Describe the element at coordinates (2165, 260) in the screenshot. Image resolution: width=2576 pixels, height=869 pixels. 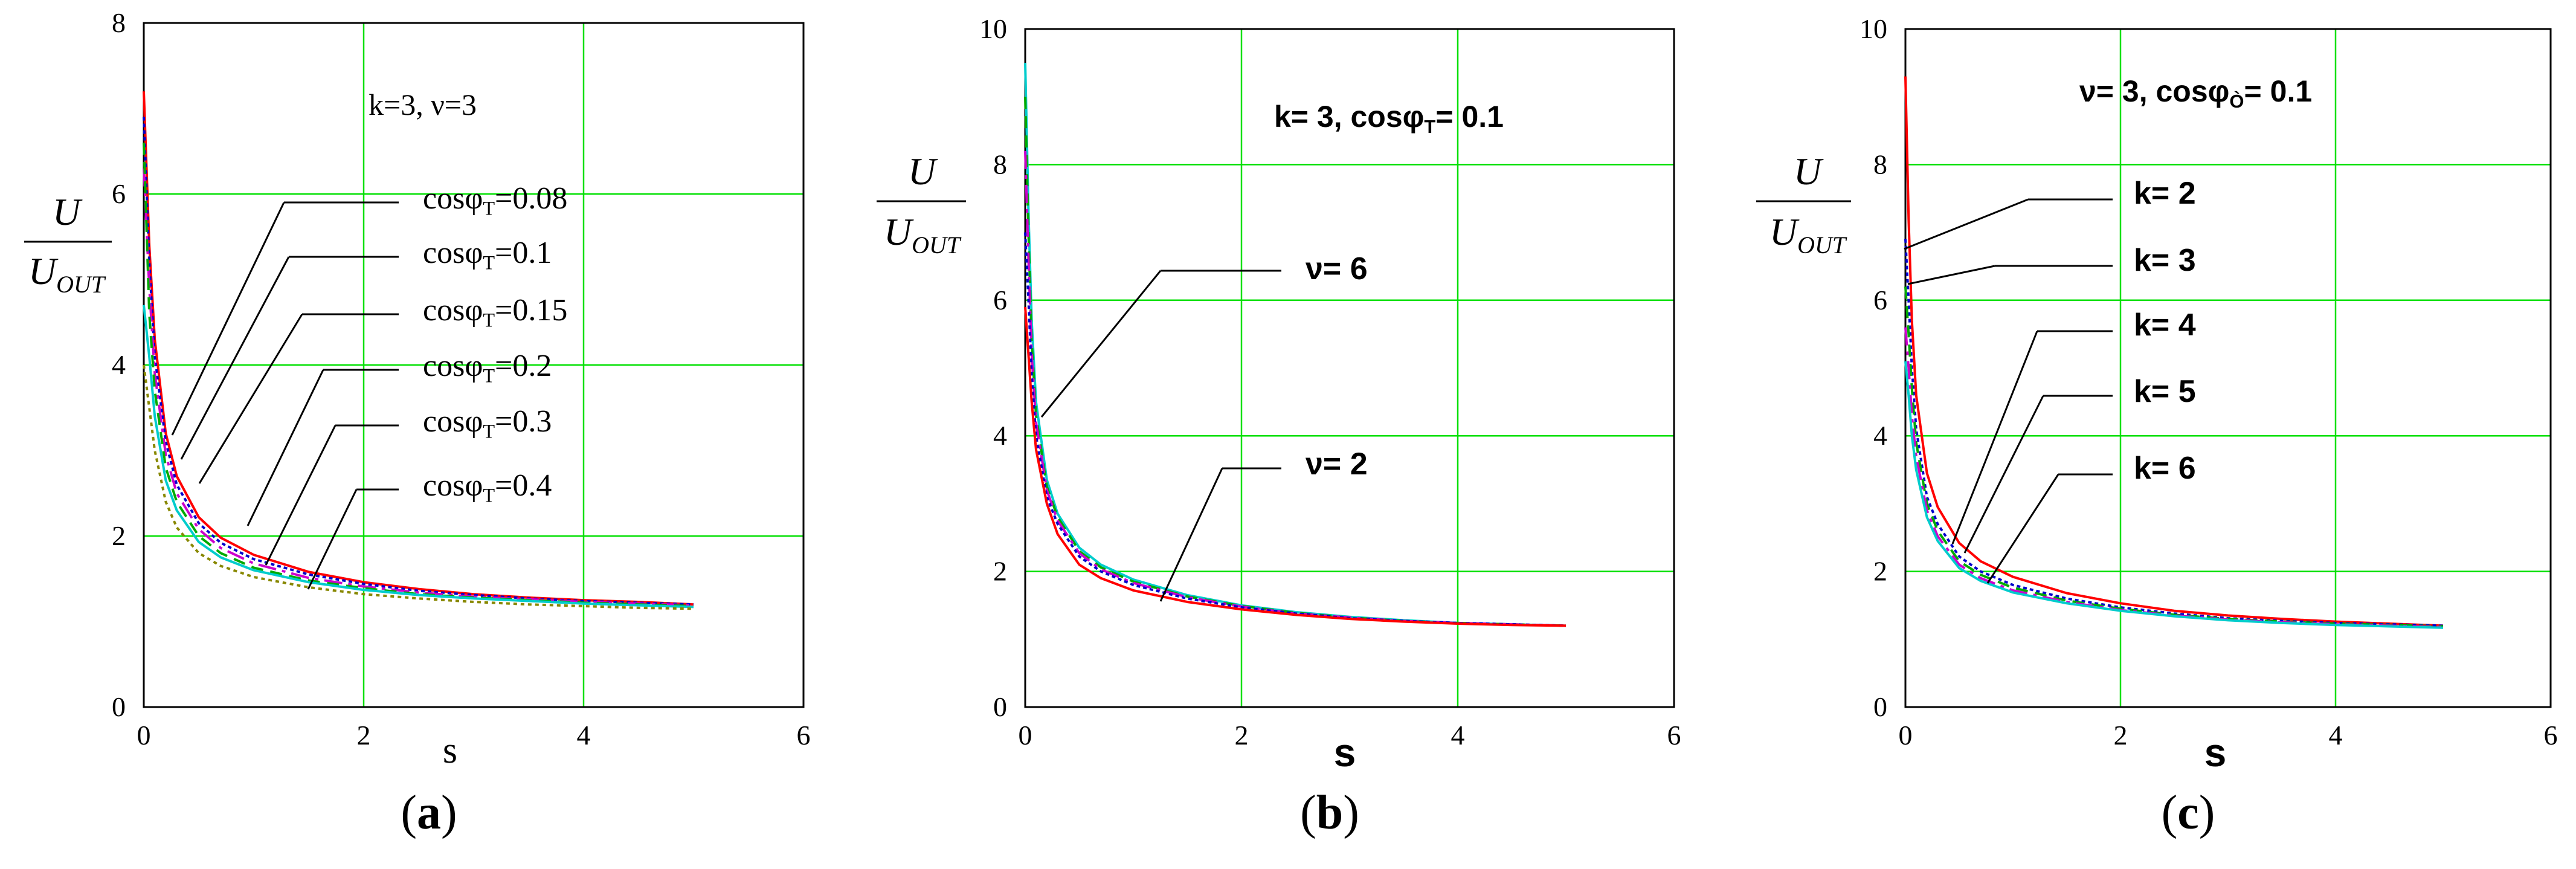
I see `curve-label: k= 3` at that location.